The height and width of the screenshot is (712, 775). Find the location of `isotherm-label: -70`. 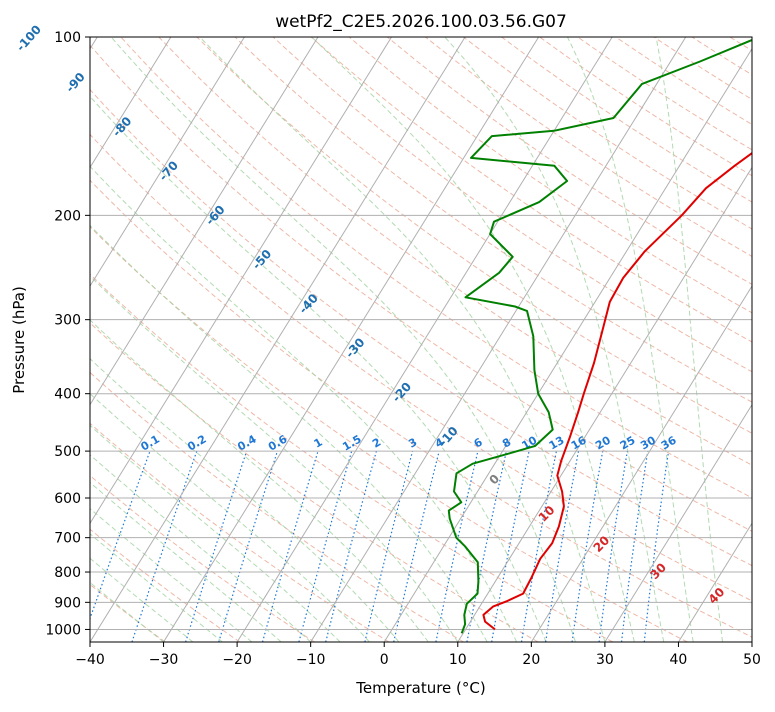

isotherm-label: -70 is located at coordinates (168, 170).